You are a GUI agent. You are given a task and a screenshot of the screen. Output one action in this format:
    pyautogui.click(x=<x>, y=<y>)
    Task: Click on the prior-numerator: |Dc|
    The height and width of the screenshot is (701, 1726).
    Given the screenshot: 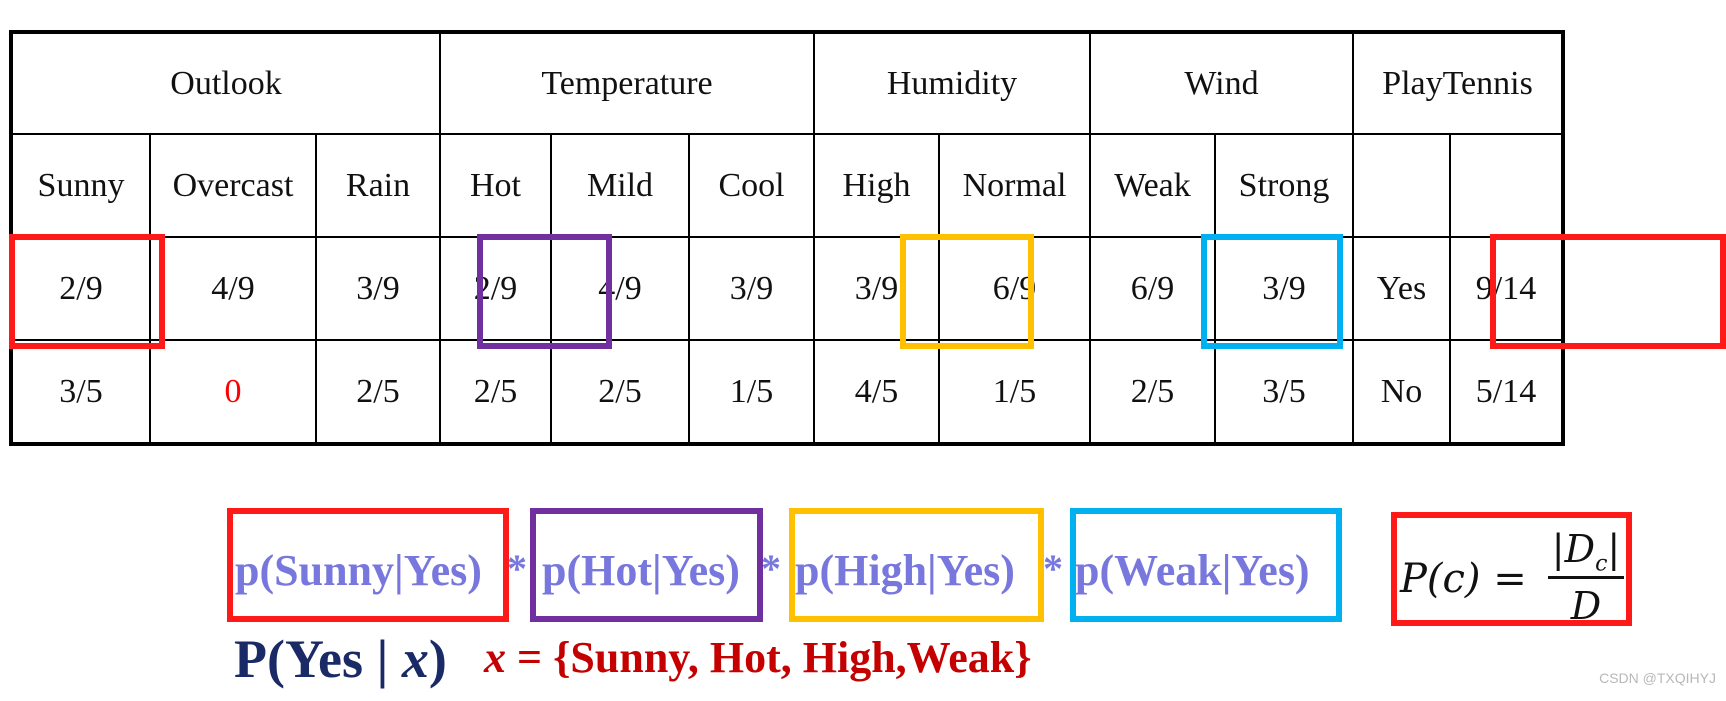 What is the action you would take?
    pyautogui.click(x=1586, y=550)
    